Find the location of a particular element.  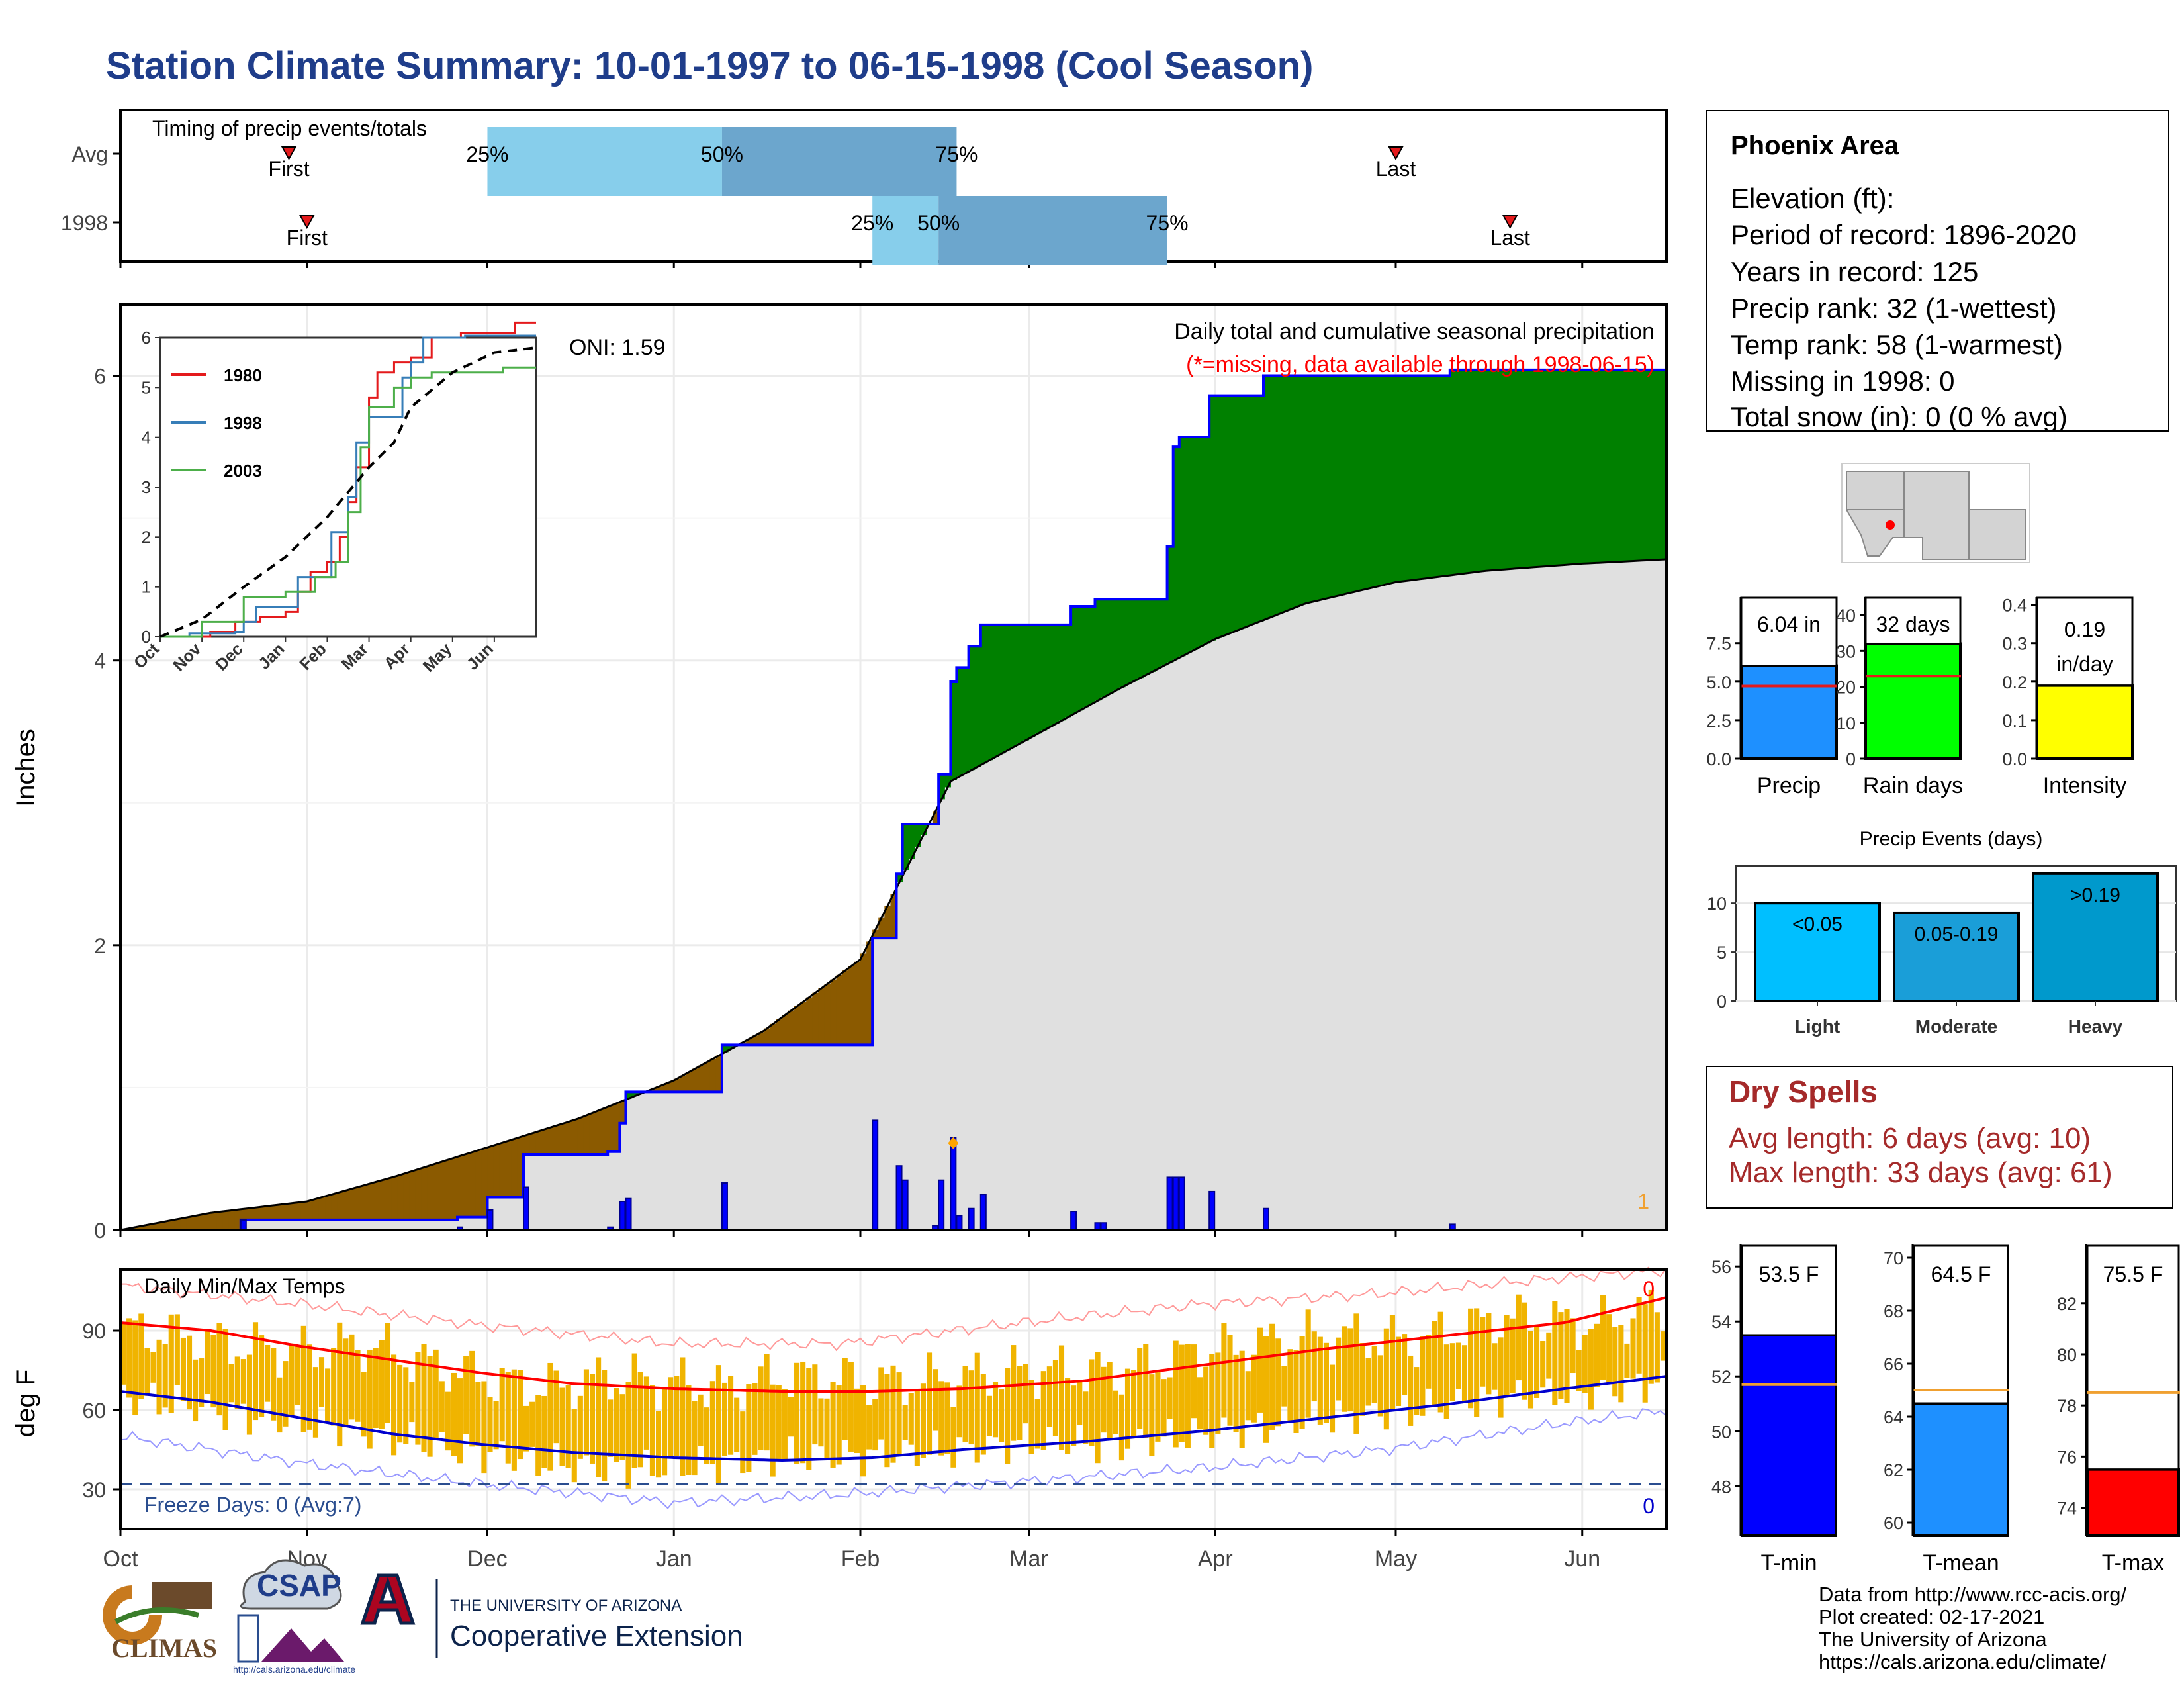

inset-y-tick-label: 3 is located at coordinates (146, 487).